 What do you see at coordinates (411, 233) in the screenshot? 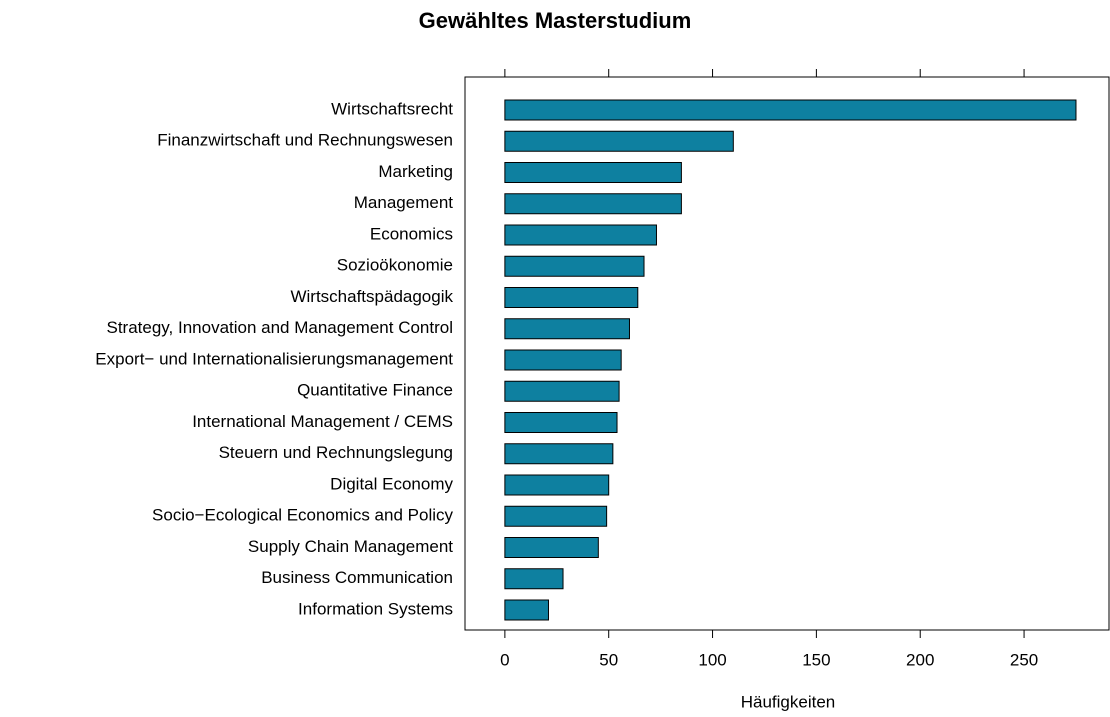
I see `y-tick-label: Economics` at bounding box center [411, 233].